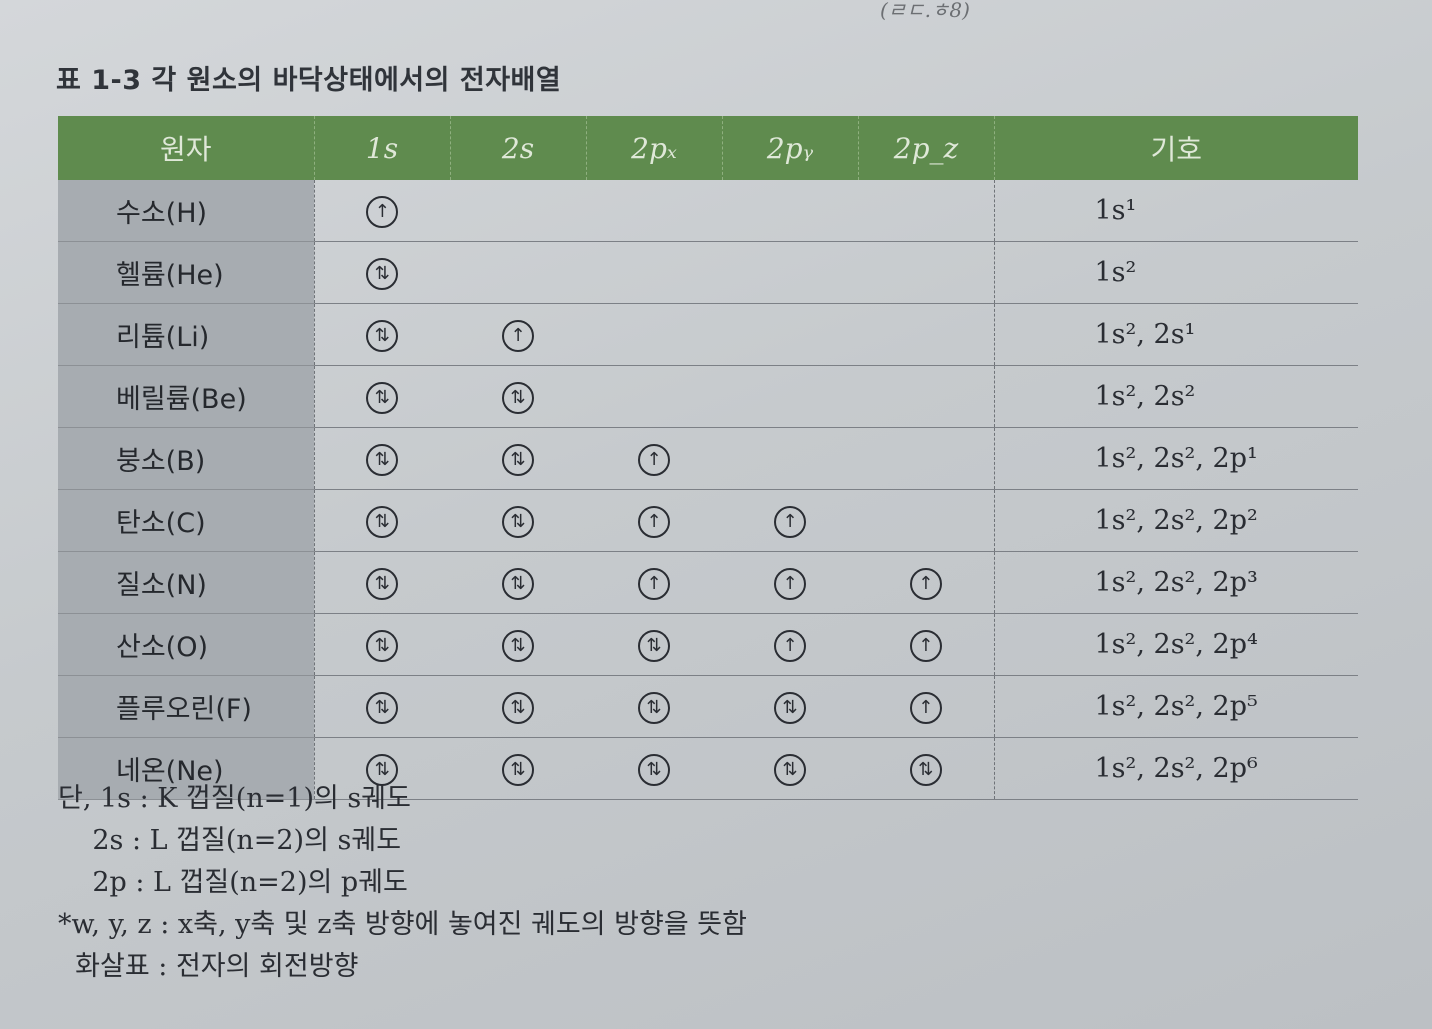  Describe the element at coordinates (234, 798) in the screenshot. I see `note-1s: 단, 1s : K 껍질(n=1)의 s궤도` at that location.